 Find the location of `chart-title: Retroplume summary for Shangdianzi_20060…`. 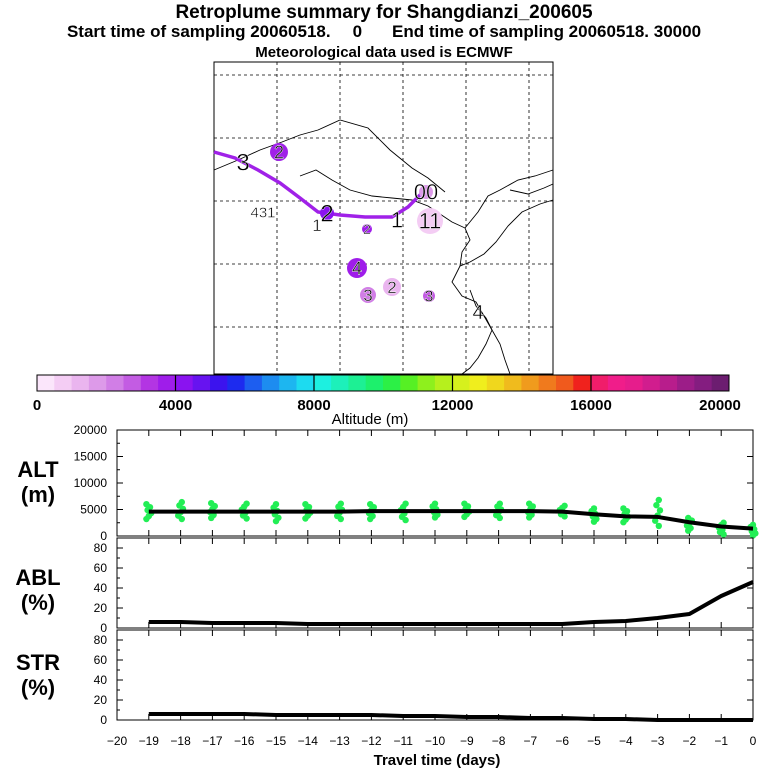

chart-title: Retroplume summary for Shangdianzi_20060… is located at coordinates (384, 12).